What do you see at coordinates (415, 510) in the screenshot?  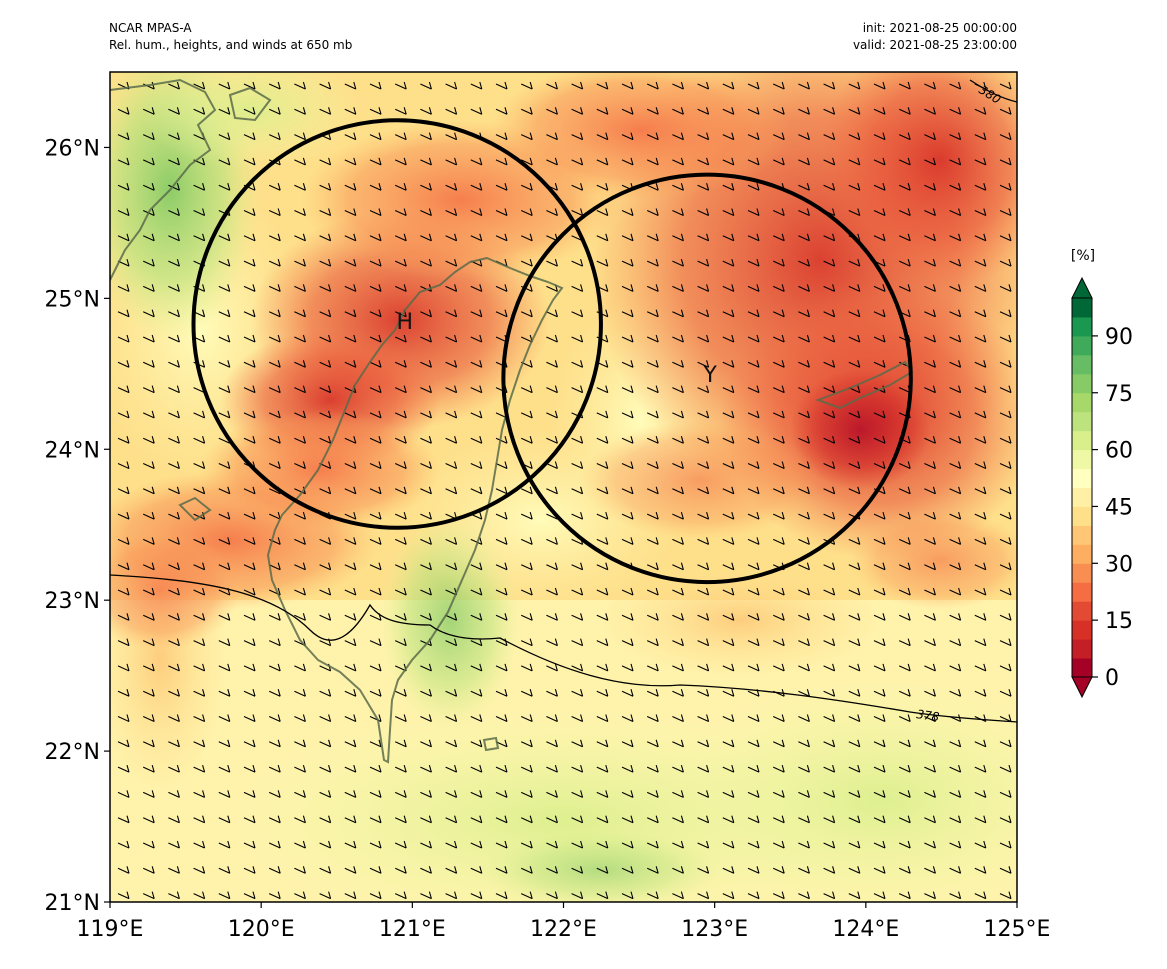 I see `taiwan-coastline` at bounding box center [415, 510].